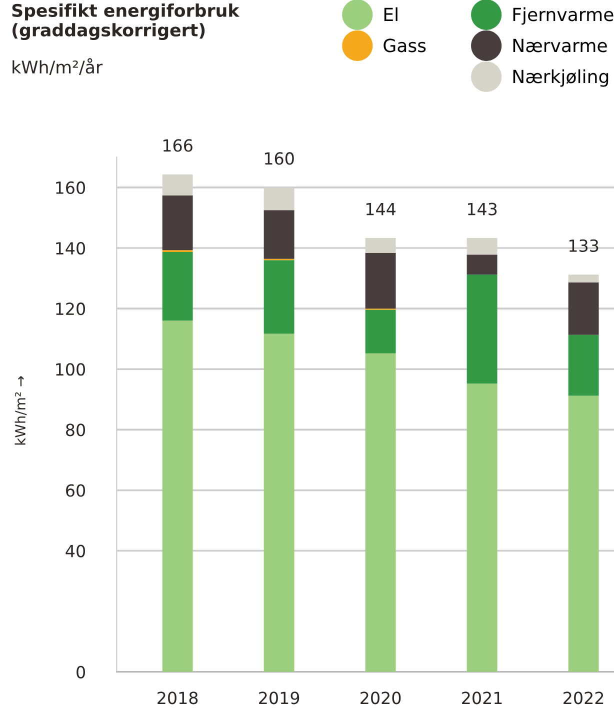  Describe the element at coordinates (80, 672) in the screenshot. I see `y-tick-label: 0` at that location.